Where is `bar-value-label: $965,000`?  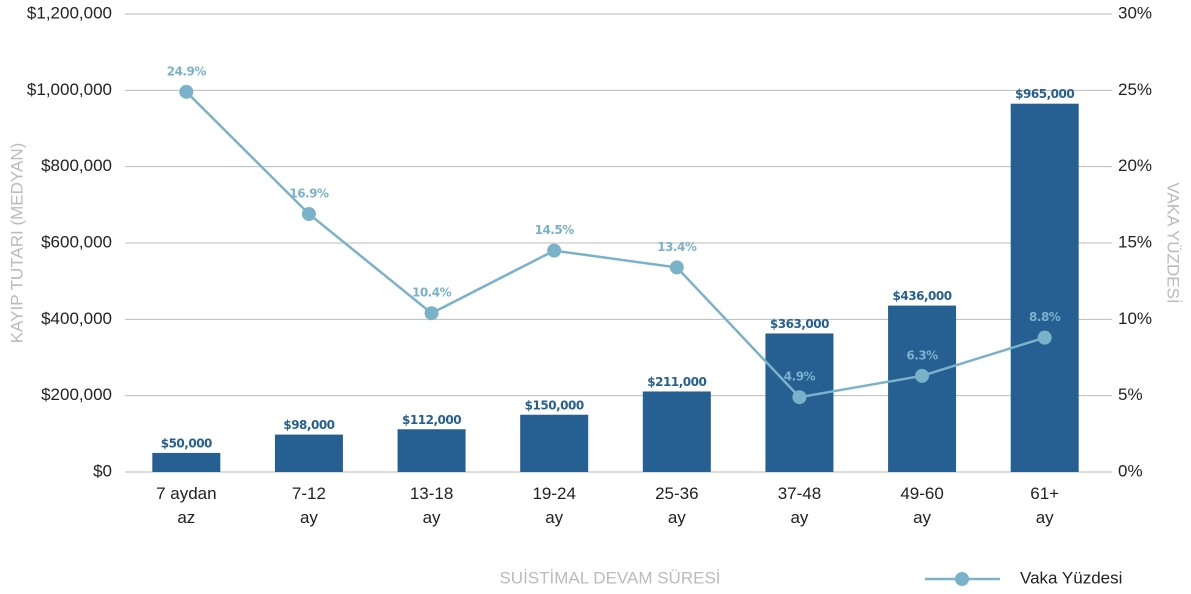 bar-value-label: $965,000 is located at coordinates (1044, 94).